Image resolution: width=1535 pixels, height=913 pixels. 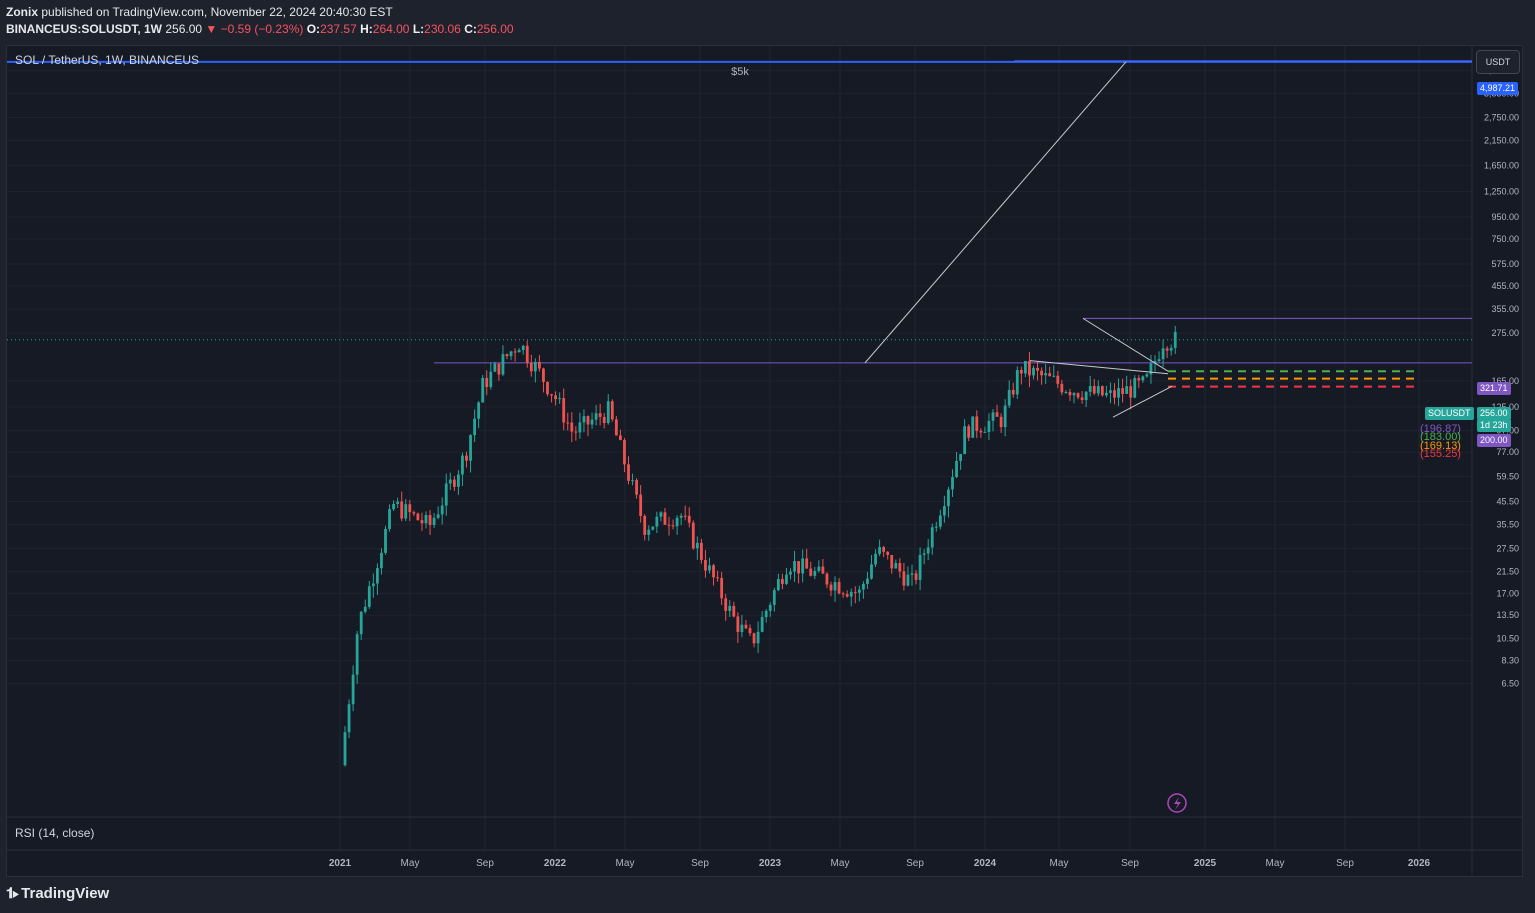 What do you see at coordinates (418, 29) in the screenshot?
I see `low-label: L:` at bounding box center [418, 29].